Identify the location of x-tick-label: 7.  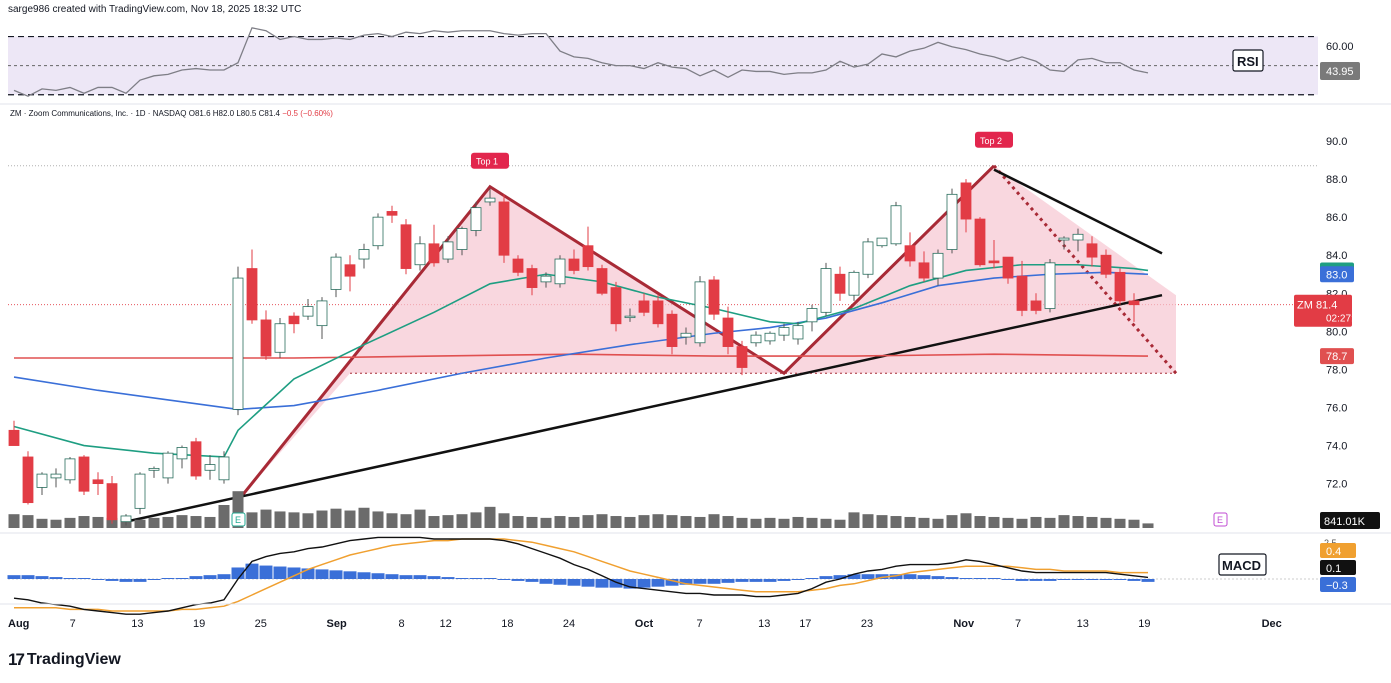
(73, 624).